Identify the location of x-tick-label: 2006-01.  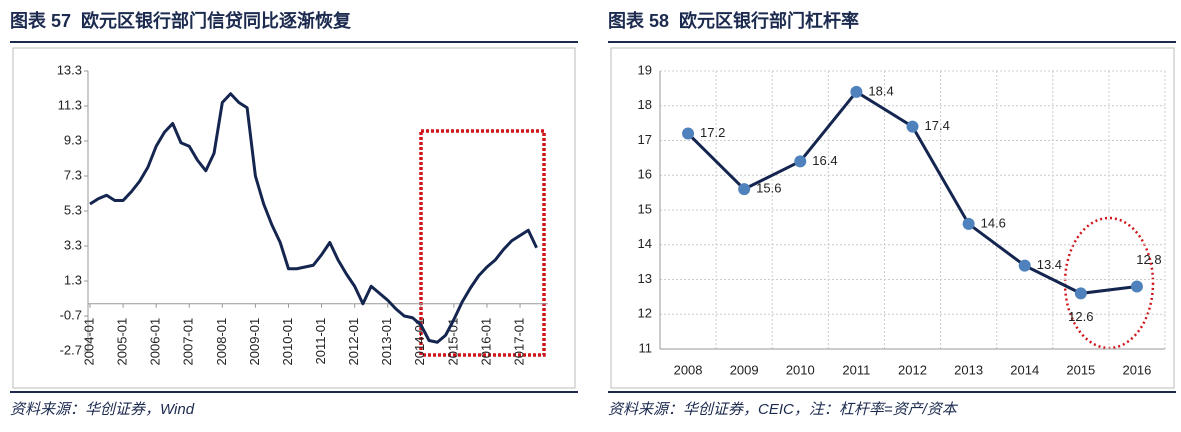
(155, 342).